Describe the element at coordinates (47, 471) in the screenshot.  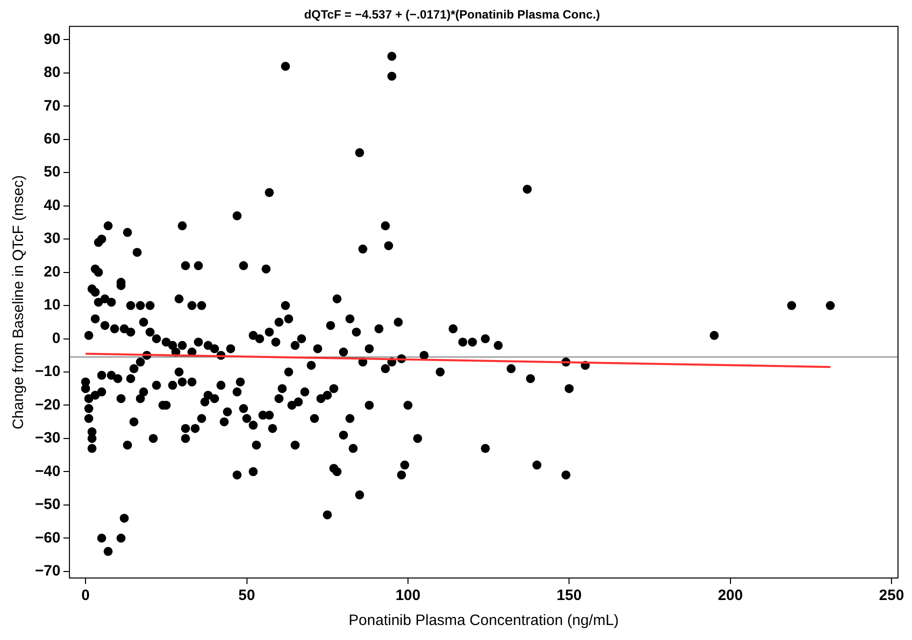
I see `y-tick-label: −40` at that location.